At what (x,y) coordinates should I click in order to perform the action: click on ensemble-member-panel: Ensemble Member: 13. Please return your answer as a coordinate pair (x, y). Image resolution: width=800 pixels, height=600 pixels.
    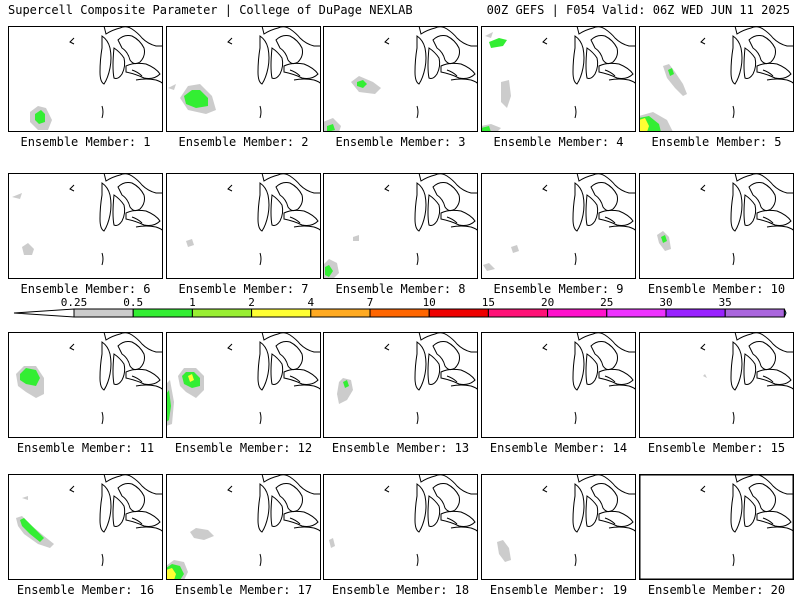
    Looking at the image, I should click on (400, 393).